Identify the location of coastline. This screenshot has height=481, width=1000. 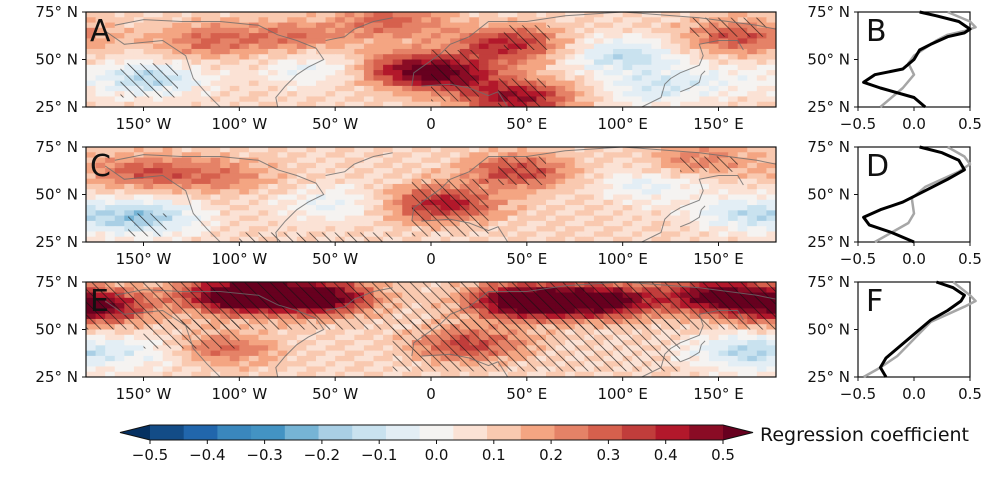
(465, 365).